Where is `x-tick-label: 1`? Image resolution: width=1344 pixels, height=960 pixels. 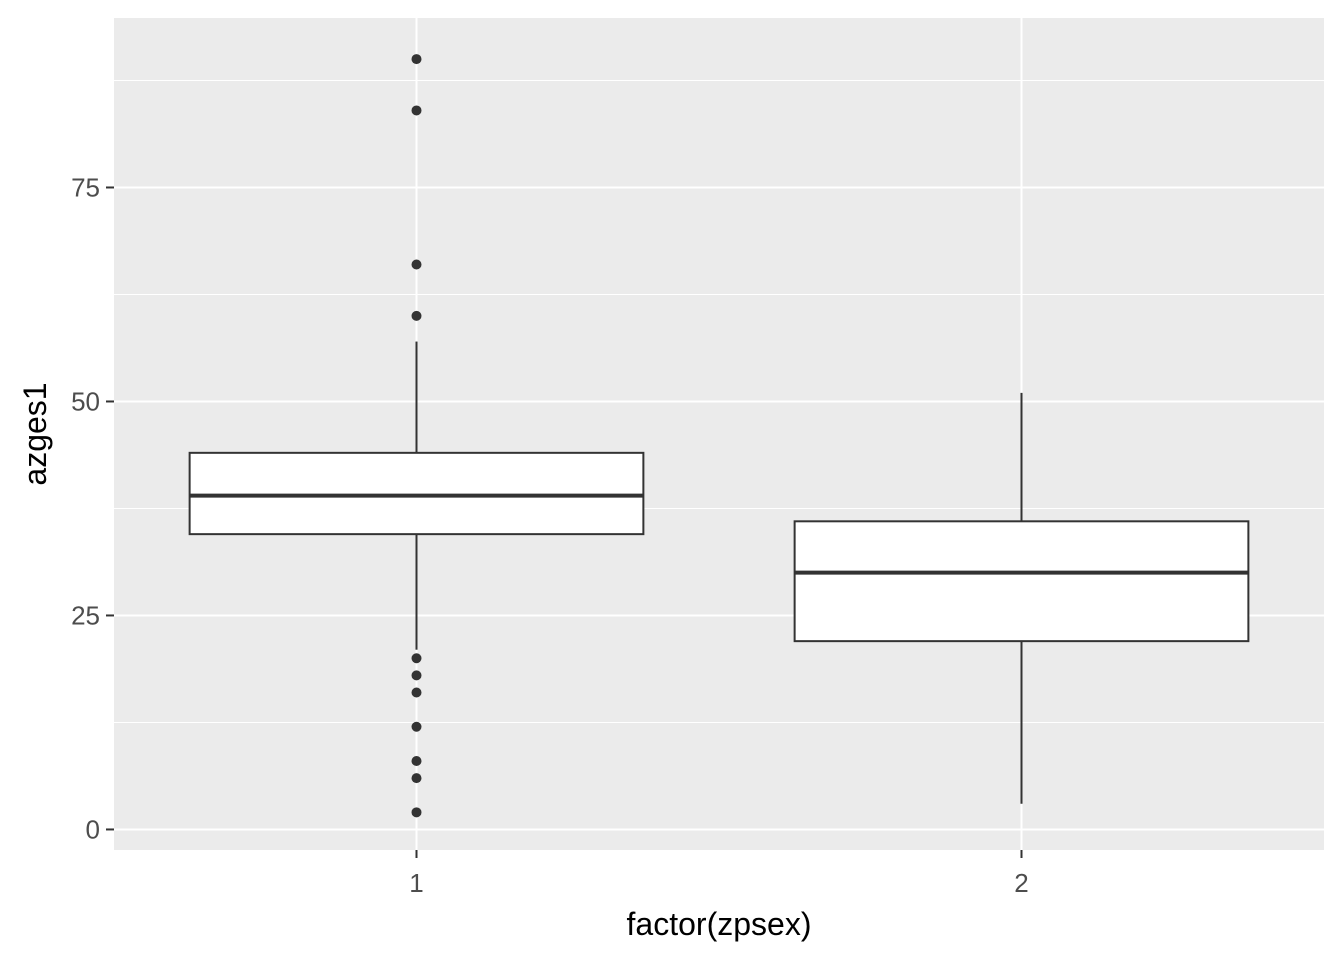 x-tick-label: 1 is located at coordinates (416, 883).